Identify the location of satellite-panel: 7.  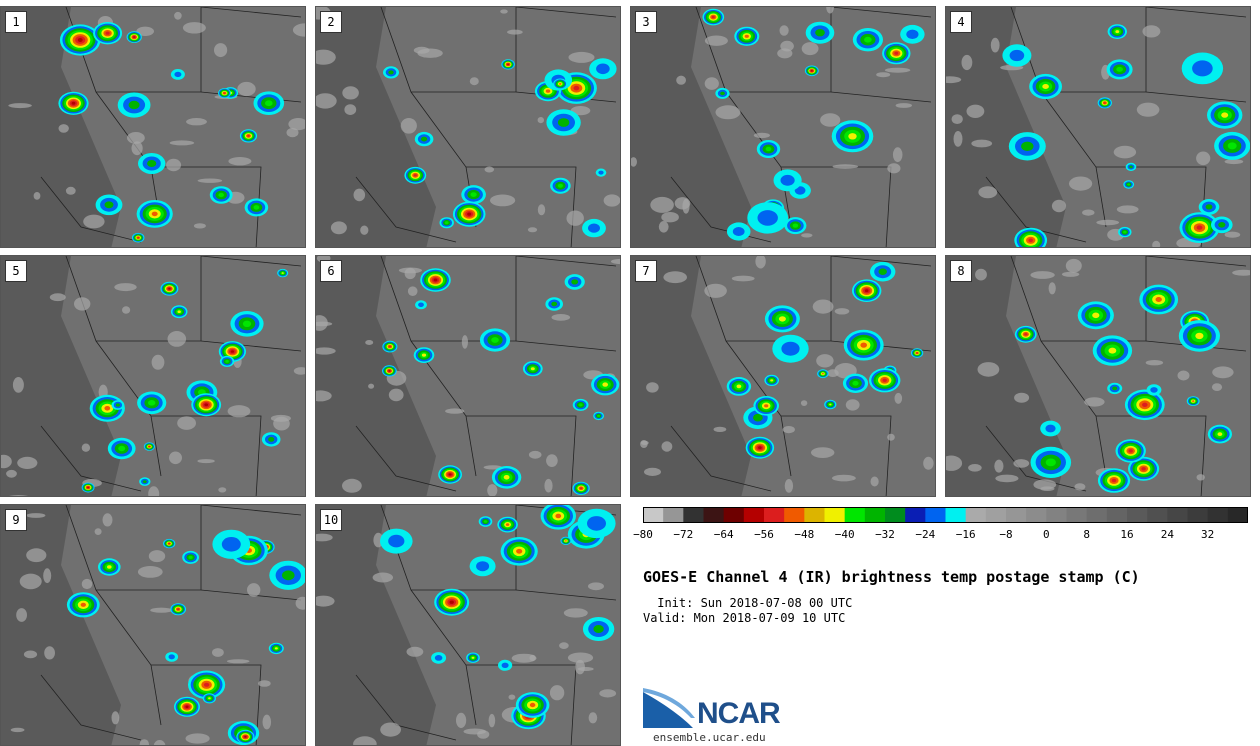
(783, 376).